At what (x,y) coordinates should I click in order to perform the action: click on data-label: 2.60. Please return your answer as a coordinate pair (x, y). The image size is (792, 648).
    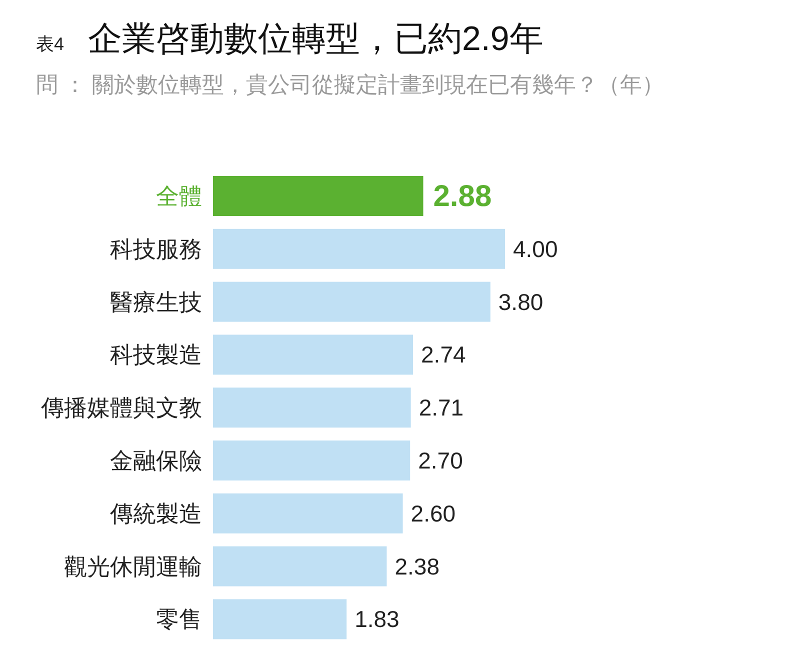
    Looking at the image, I should click on (433, 513).